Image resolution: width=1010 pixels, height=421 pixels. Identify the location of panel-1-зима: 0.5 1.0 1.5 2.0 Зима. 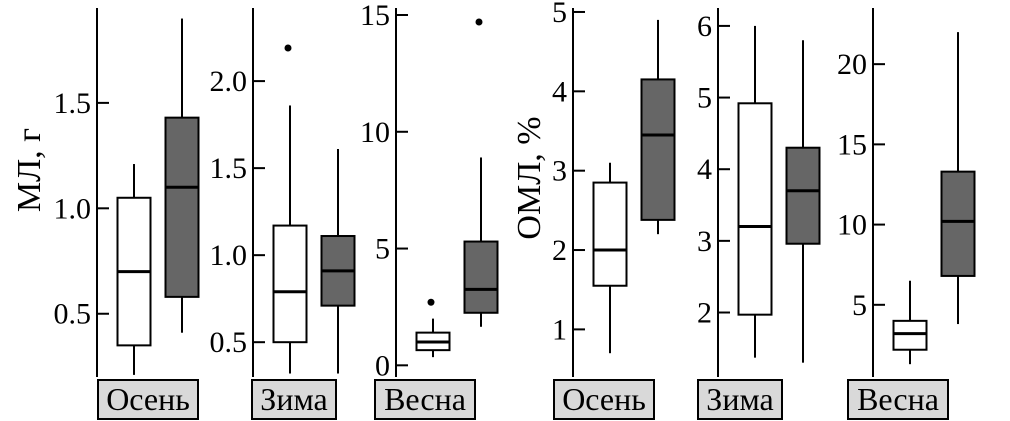
(283, 214).